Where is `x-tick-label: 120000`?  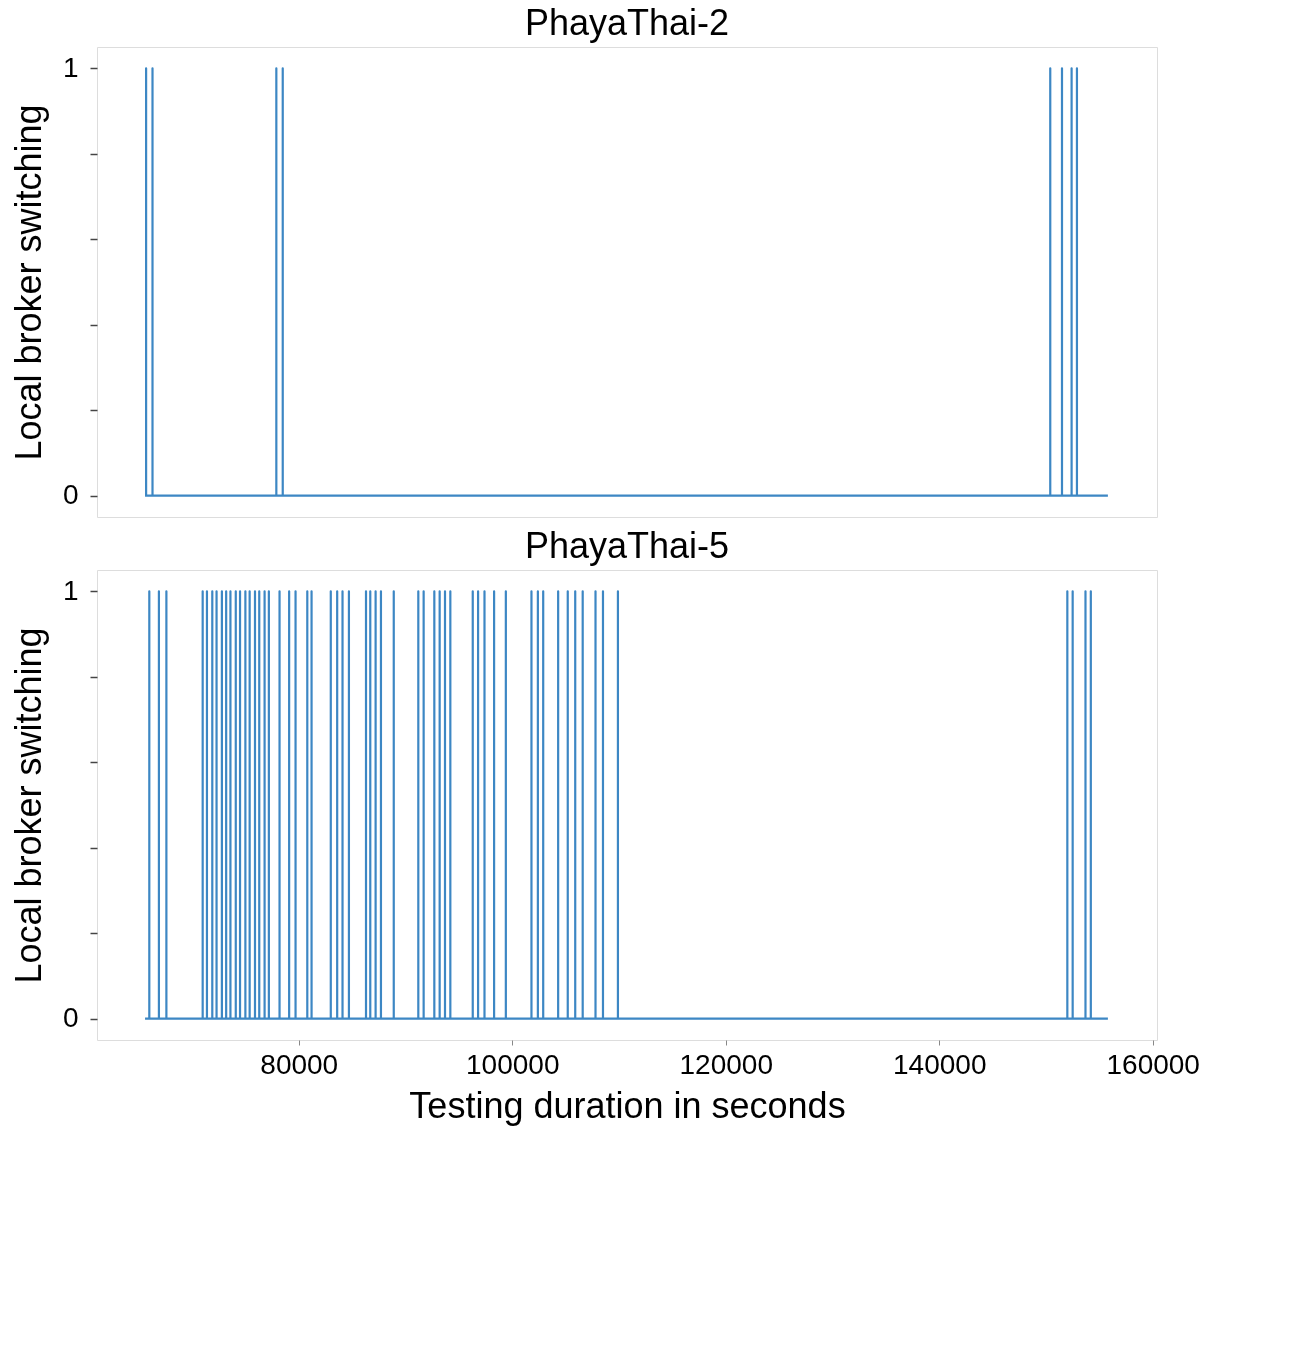
x-tick-label: 120000 is located at coordinates (726, 1064).